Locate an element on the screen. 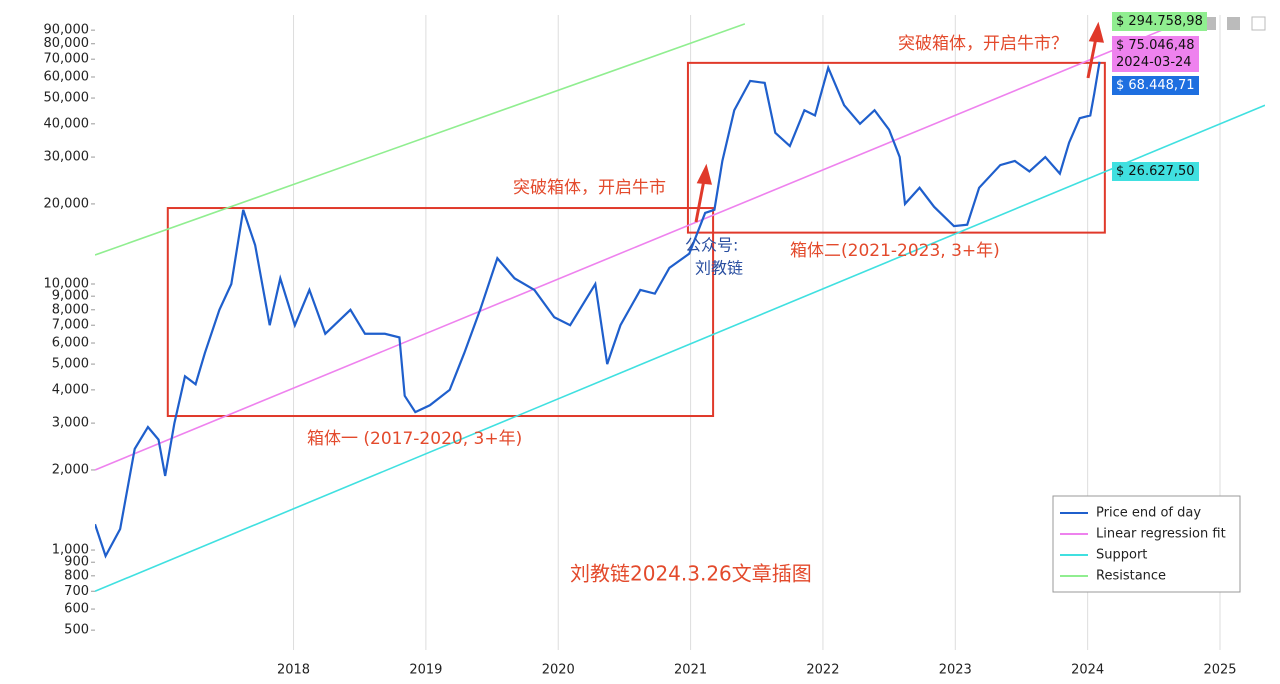 This screenshot has height=684, width=1280. arrows is located at coordinates (899, 122).